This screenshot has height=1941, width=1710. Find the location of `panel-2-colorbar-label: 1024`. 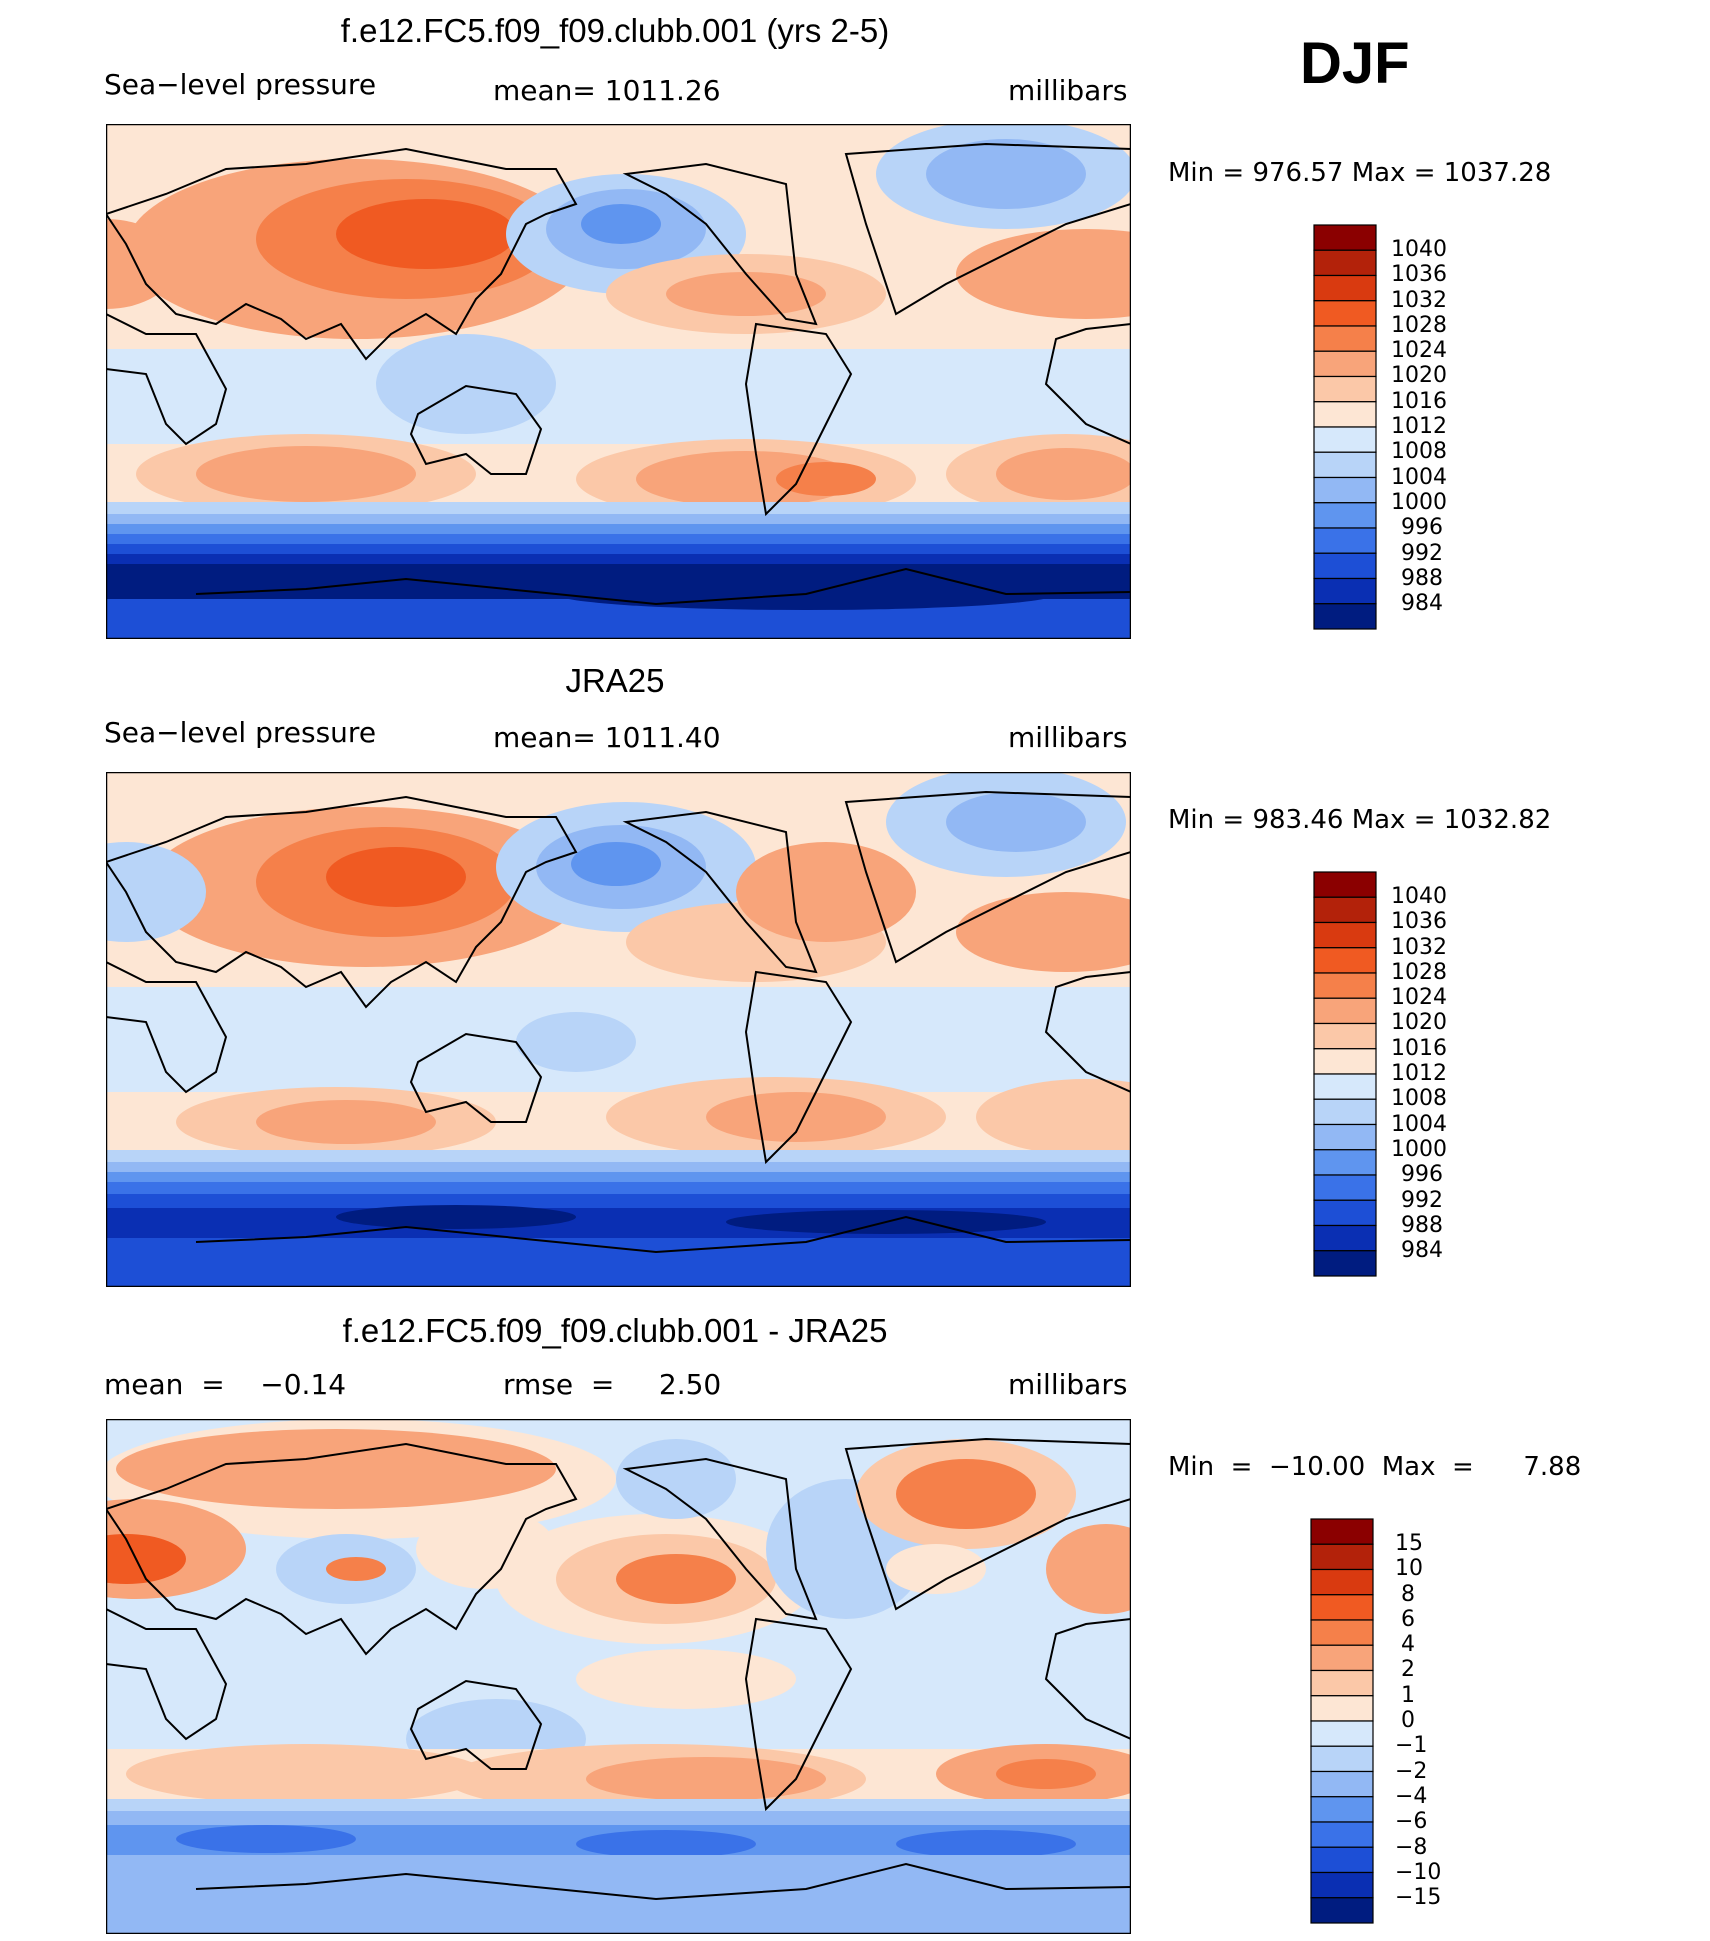

panel-2-colorbar-label: 1024 is located at coordinates (1419, 998).